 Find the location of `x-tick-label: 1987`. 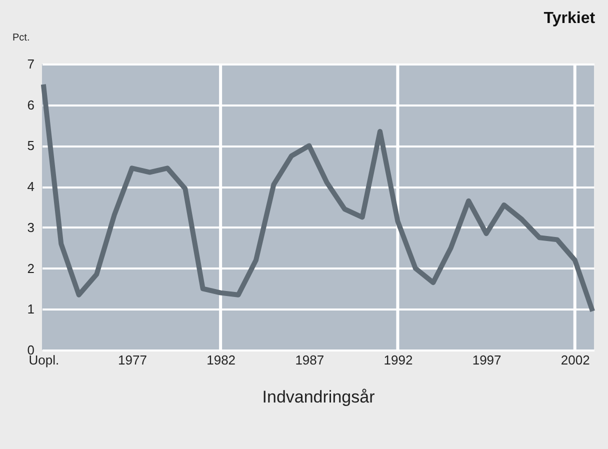

x-tick-label: 1987 is located at coordinates (309, 360).